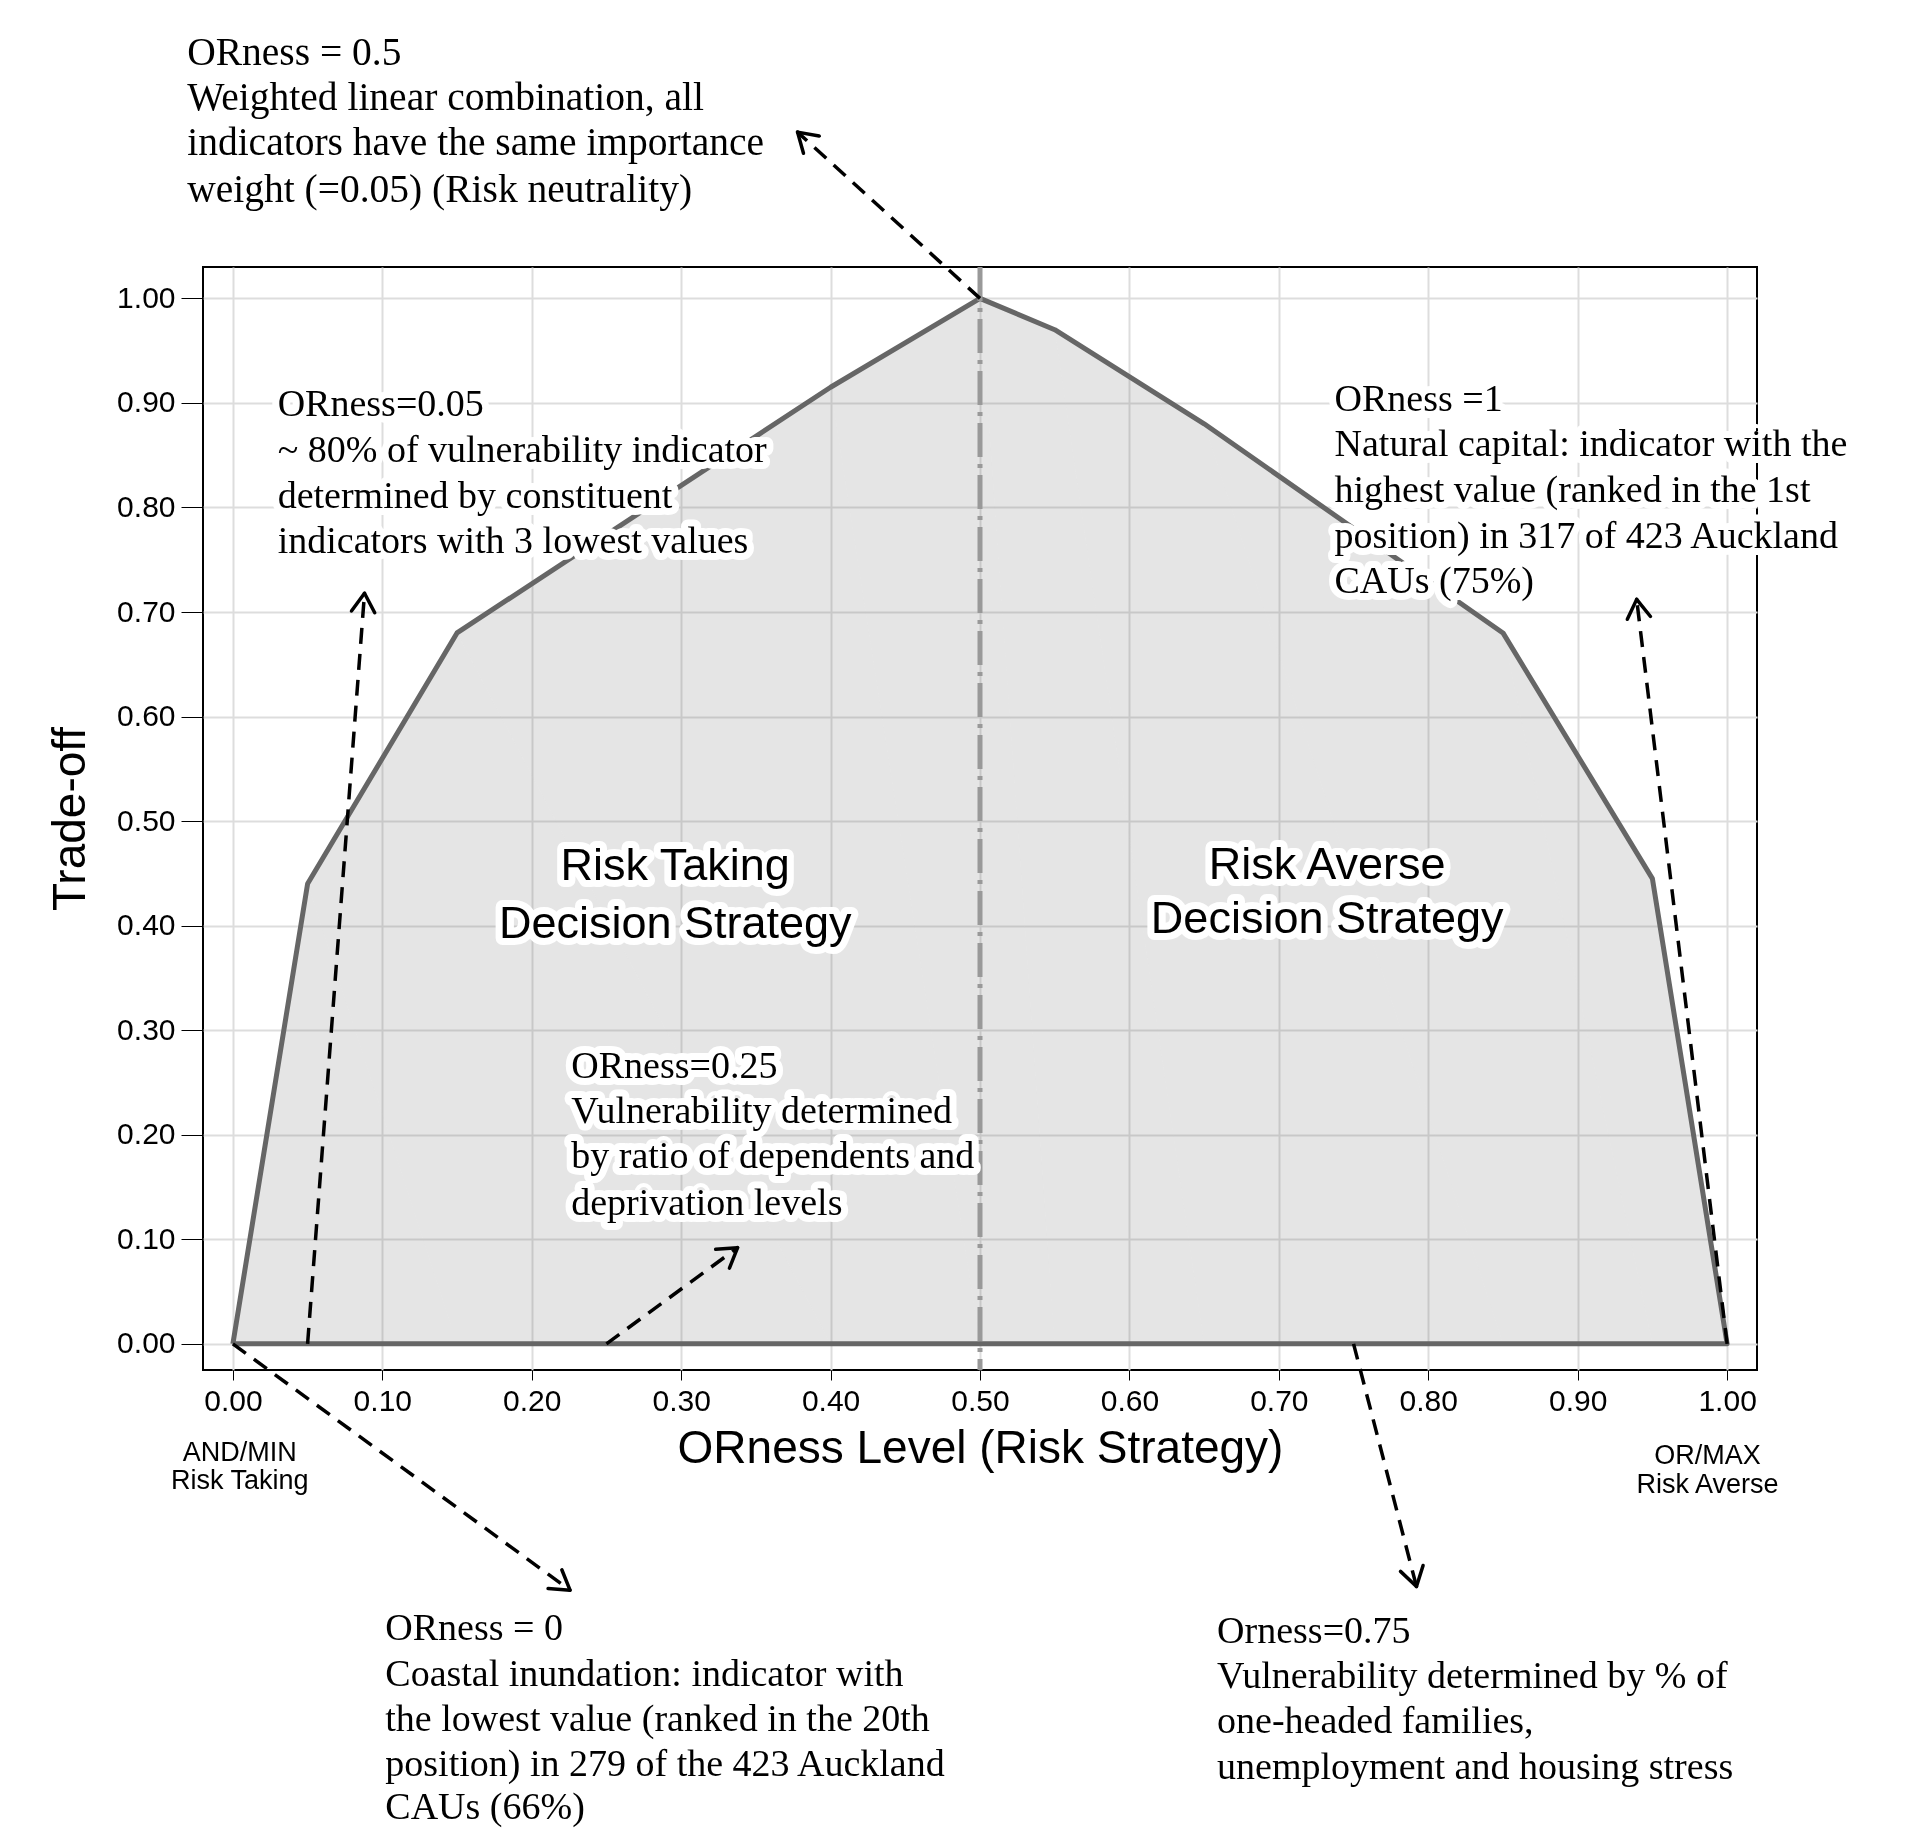 This screenshot has height=1836, width=1918. What do you see at coordinates (681, 1400) in the screenshot?
I see `x-tick-label: 0.30` at bounding box center [681, 1400].